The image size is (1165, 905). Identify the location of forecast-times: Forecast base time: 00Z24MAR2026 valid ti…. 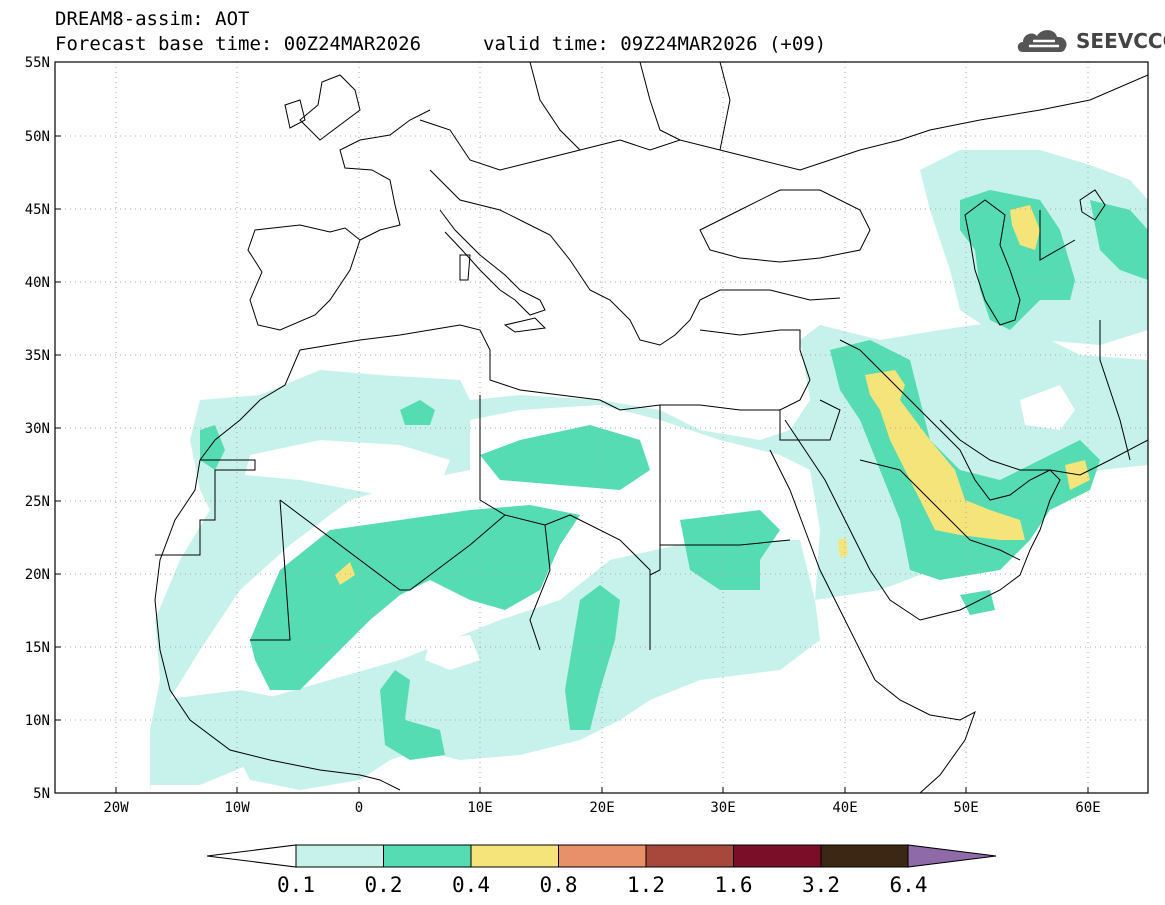
(440, 44).